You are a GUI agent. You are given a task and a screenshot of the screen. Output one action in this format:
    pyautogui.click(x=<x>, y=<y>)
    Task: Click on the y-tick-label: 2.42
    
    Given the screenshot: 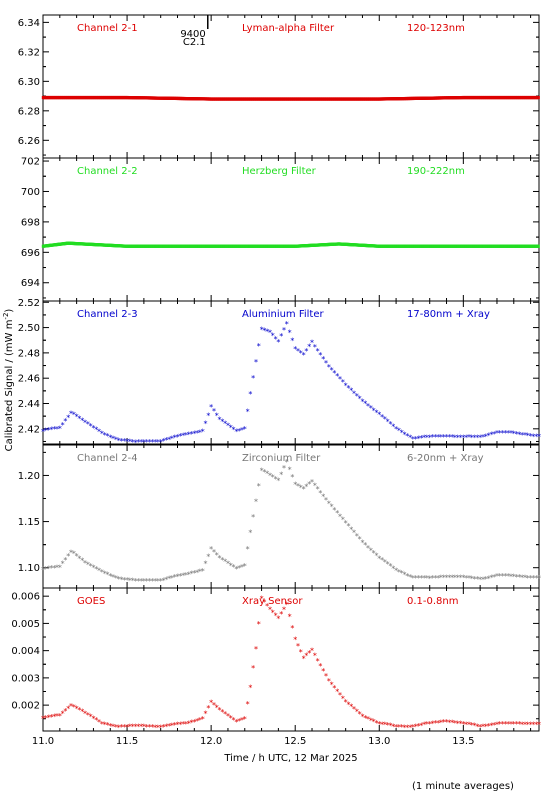 What is the action you would take?
    pyautogui.click(x=29, y=429)
    